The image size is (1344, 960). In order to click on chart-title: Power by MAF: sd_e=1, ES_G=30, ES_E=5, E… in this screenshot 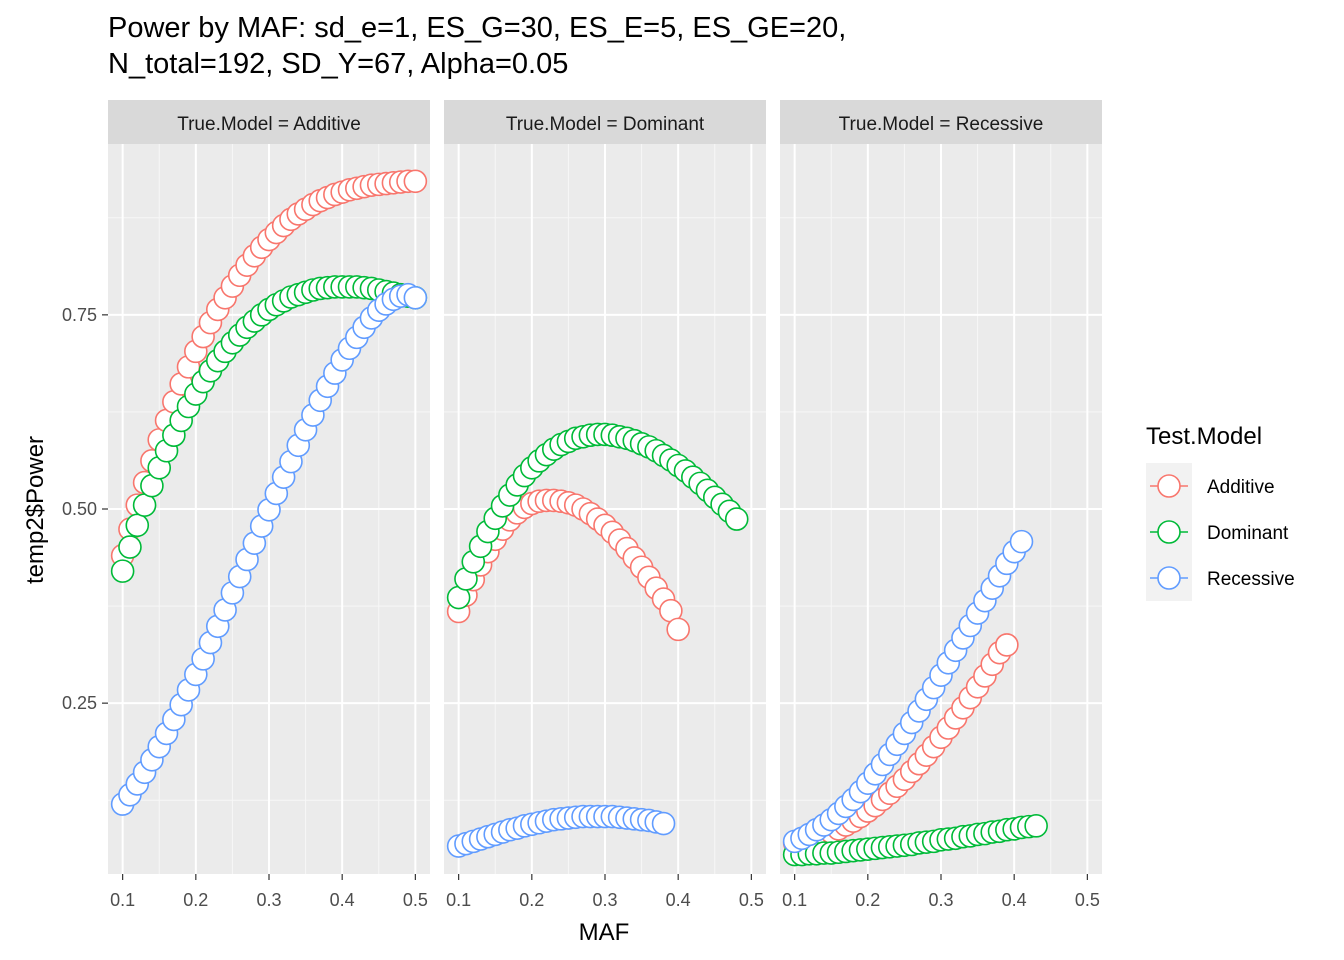, I will do `click(477, 46)`.